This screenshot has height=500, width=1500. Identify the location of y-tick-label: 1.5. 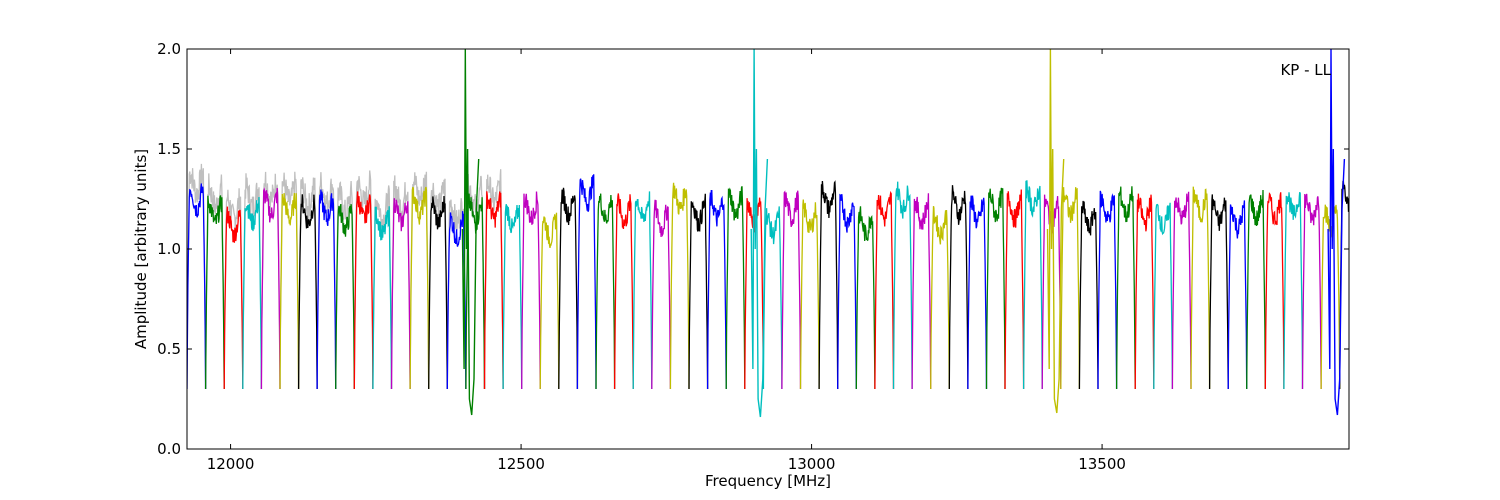
(169, 149).